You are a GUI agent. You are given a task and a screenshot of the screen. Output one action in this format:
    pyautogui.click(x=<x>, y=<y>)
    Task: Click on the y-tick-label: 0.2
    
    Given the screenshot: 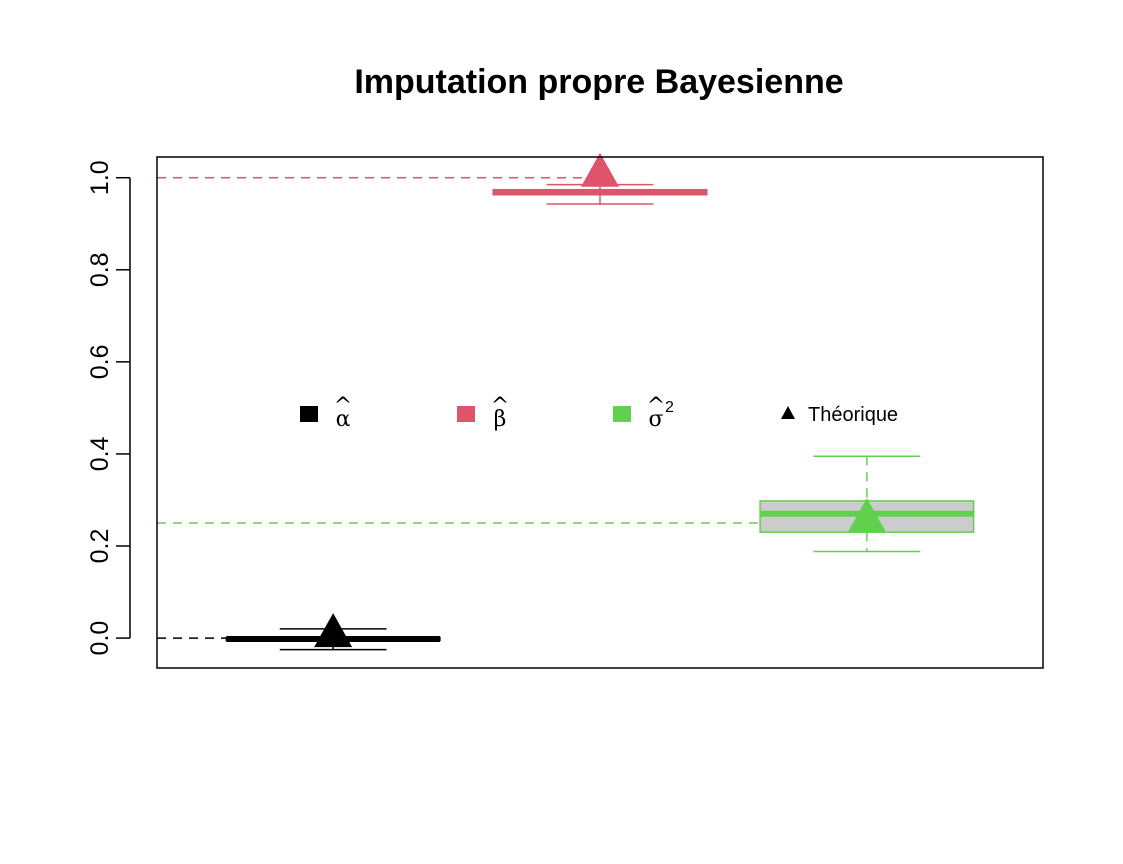 What is the action you would take?
    pyautogui.click(x=100, y=546)
    